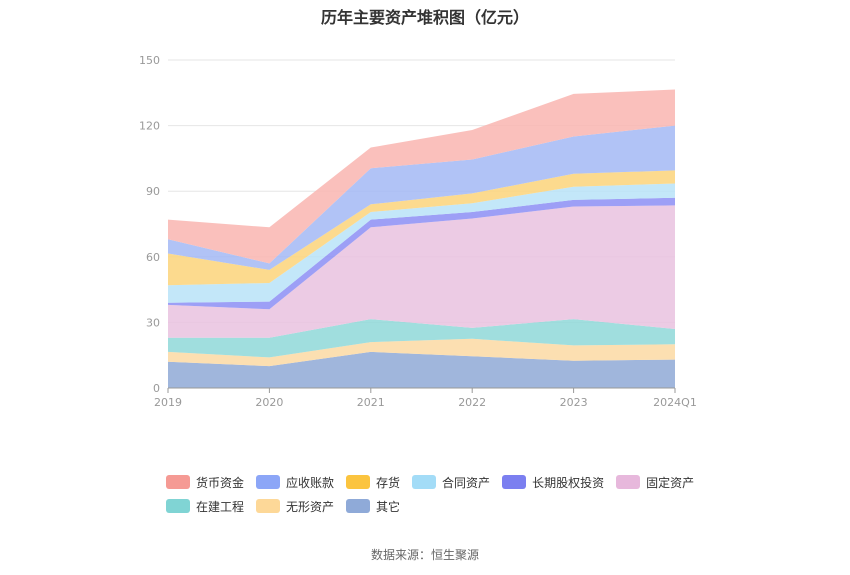 This screenshot has width=850, height=575. What do you see at coordinates (310, 506) in the screenshot?
I see `legend-label: 无形资产` at bounding box center [310, 506].